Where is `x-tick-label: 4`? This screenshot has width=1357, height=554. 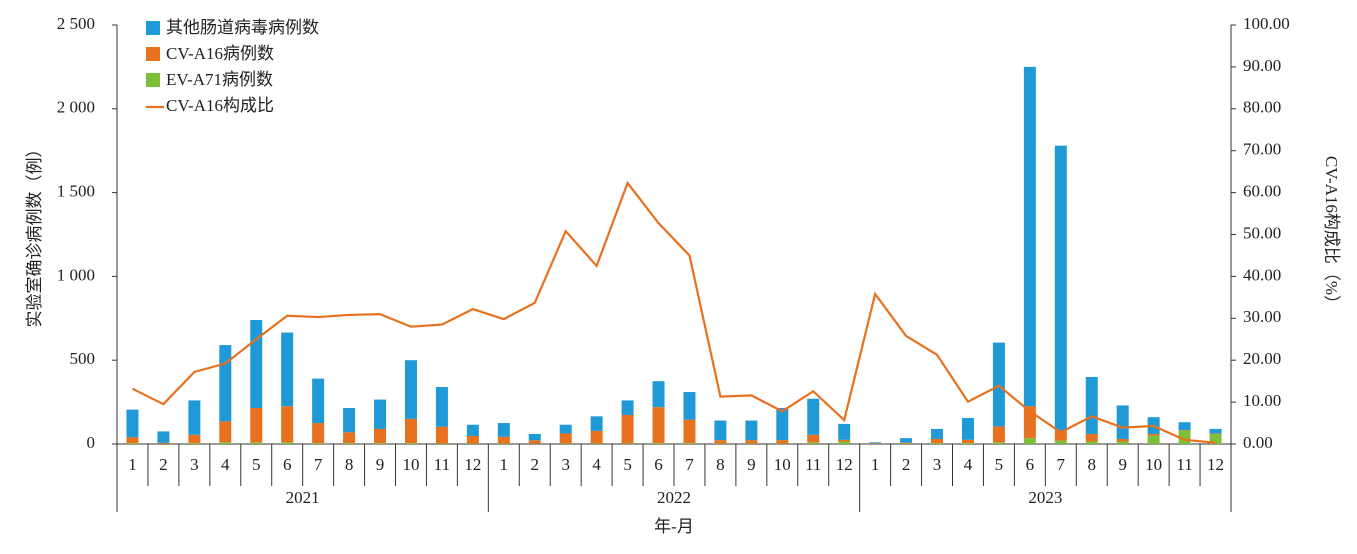 x-tick-label: 4 is located at coordinates (968, 464).